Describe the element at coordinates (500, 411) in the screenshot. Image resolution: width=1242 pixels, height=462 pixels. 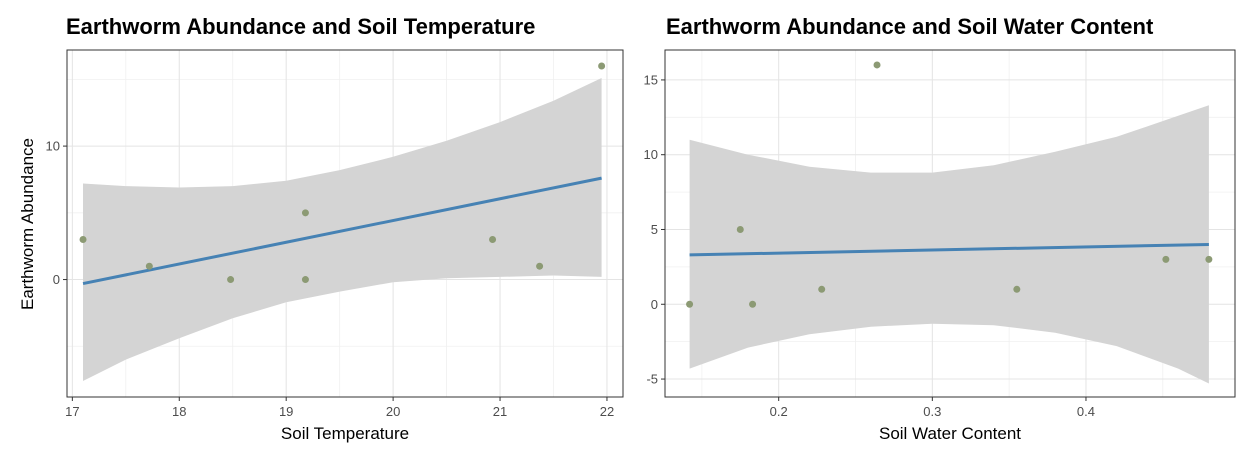
I see `x-tick-label: 21` at that location.